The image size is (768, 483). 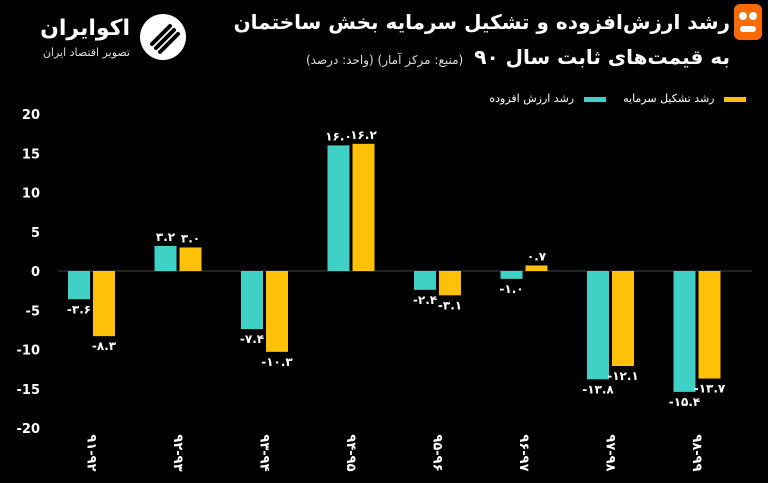 I want to click on logo-mark-icon, so click(x=163, y=37).